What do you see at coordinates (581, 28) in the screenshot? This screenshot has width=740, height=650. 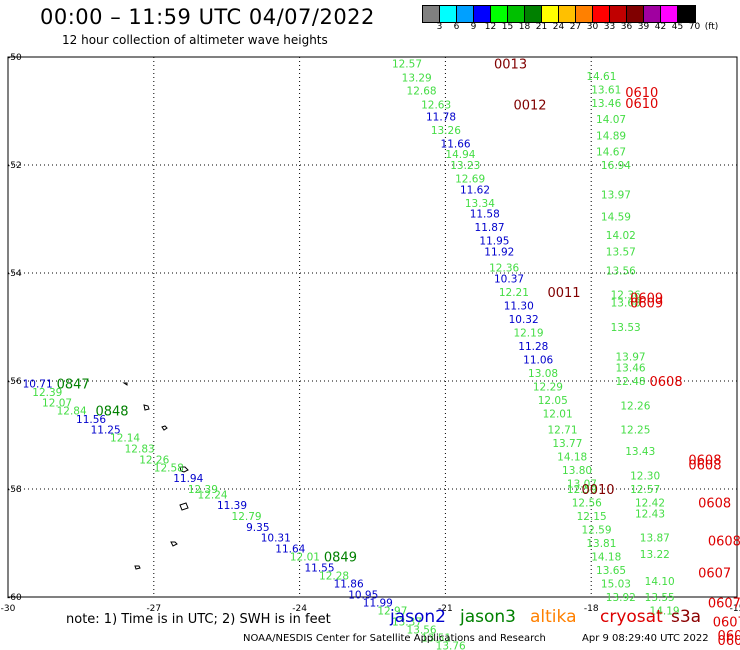 I see `color-scale-labels: 3 6 9 12 15 18 21 24 27 30 33 36 39 42 45 70 (ft)` at bounding box center [581, 28].